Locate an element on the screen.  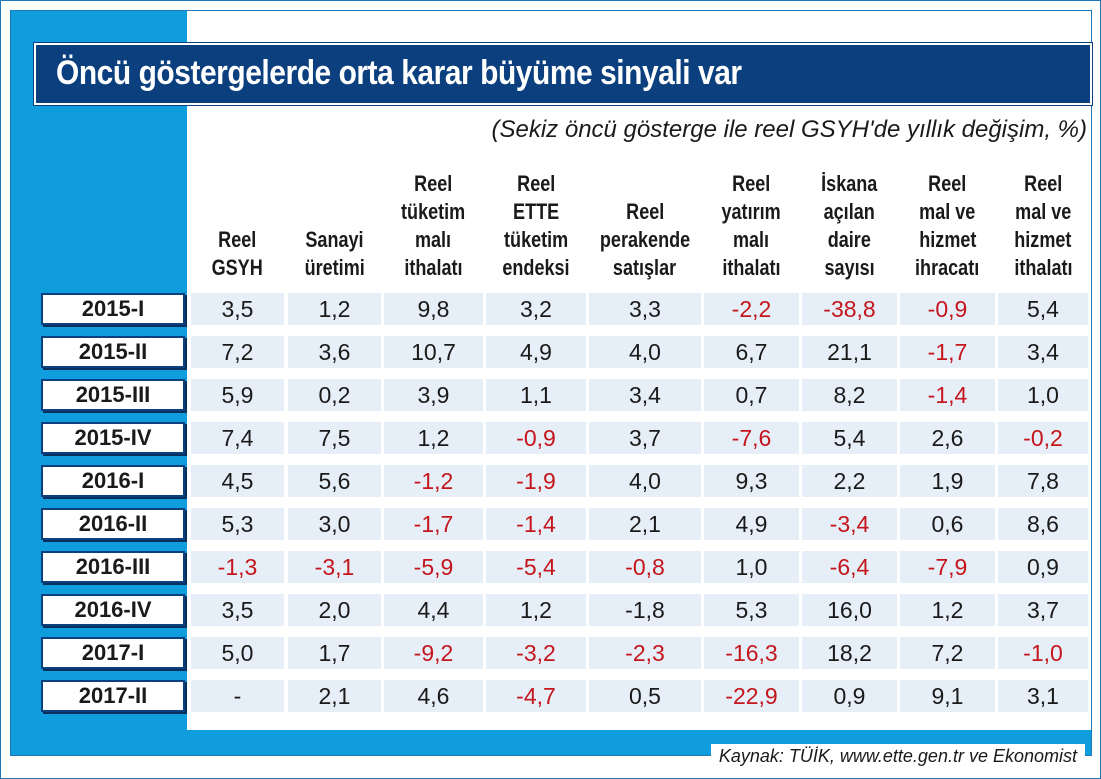
table-cell: 0,2 is located at coordinates (334, 395).